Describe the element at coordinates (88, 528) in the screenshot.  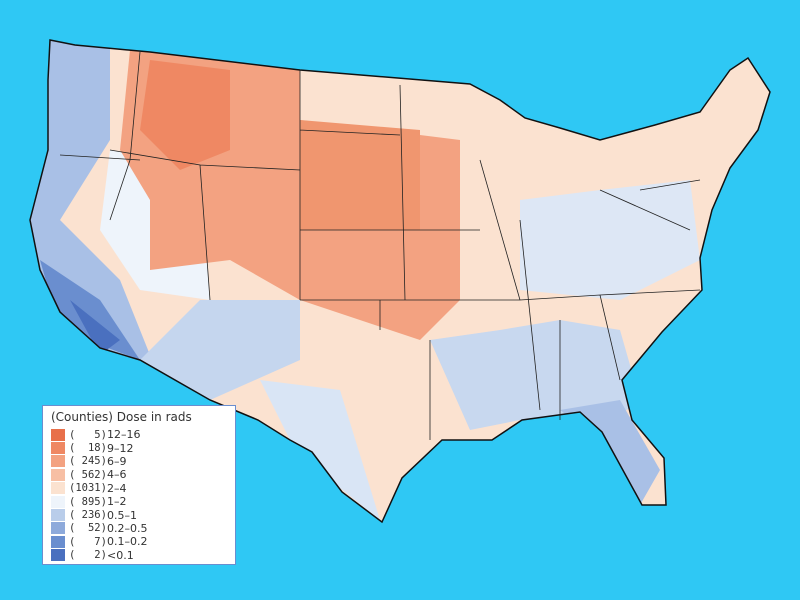
I see `legend-count: ( 52)` at that location.